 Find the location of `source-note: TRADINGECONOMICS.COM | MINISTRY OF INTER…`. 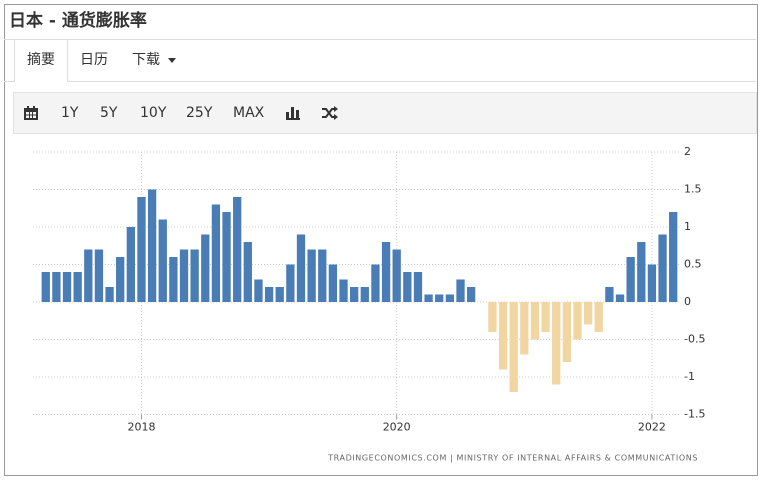

source-note: TRADINGECONOMICS.COM | MINISTRY OF INTER… is located at coordinates (512, 458).